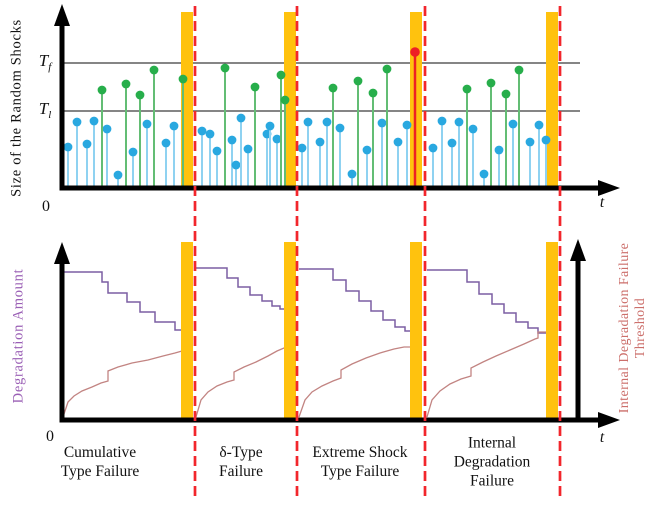  Describe the element at coordinates (241, 462) in the screenshot. I see `region-label-delta-type-failure: δ-Type Failure` at that location.